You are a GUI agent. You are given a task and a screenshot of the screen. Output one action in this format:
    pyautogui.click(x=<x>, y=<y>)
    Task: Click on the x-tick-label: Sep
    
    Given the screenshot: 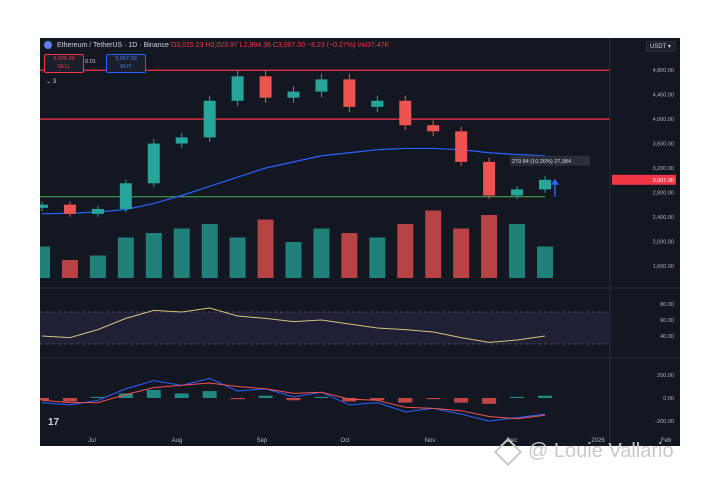 What is the action you would take?
    pyautogui.click(x=262, y=441)
    